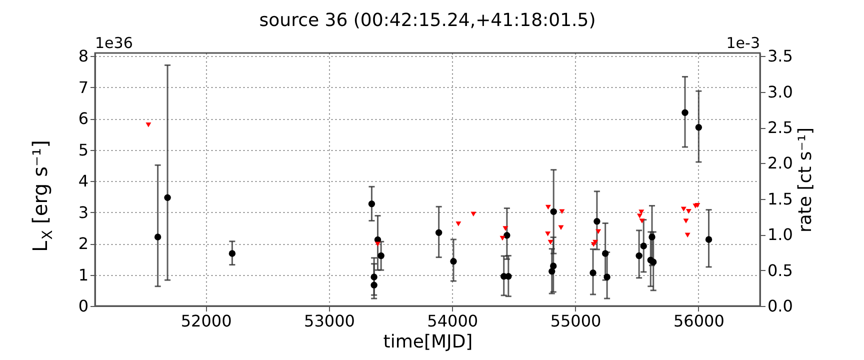 The width and height of the screenshot is (864, 360). Describe the element at coordinates (83, 118) in the screenshot. I see `y-tick-label: 6` at that location.